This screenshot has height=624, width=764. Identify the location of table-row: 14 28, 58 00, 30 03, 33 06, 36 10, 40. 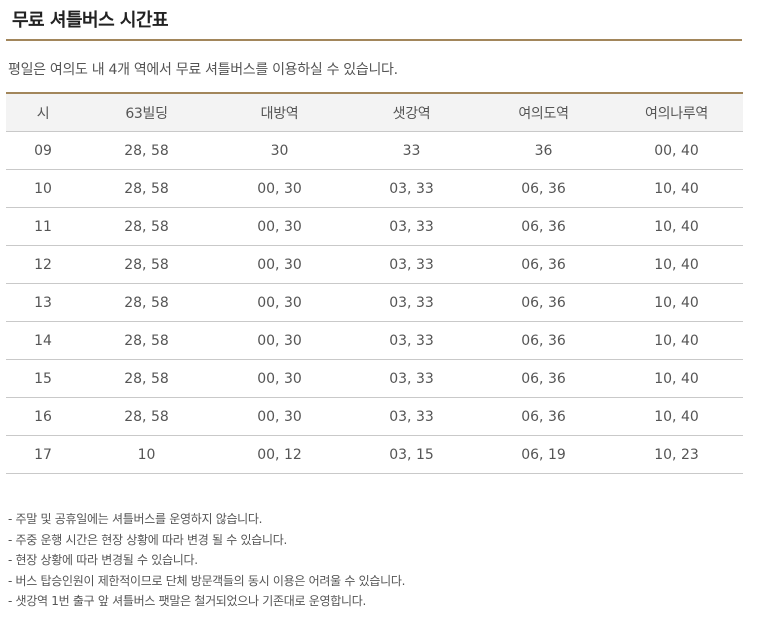
(374, 340).